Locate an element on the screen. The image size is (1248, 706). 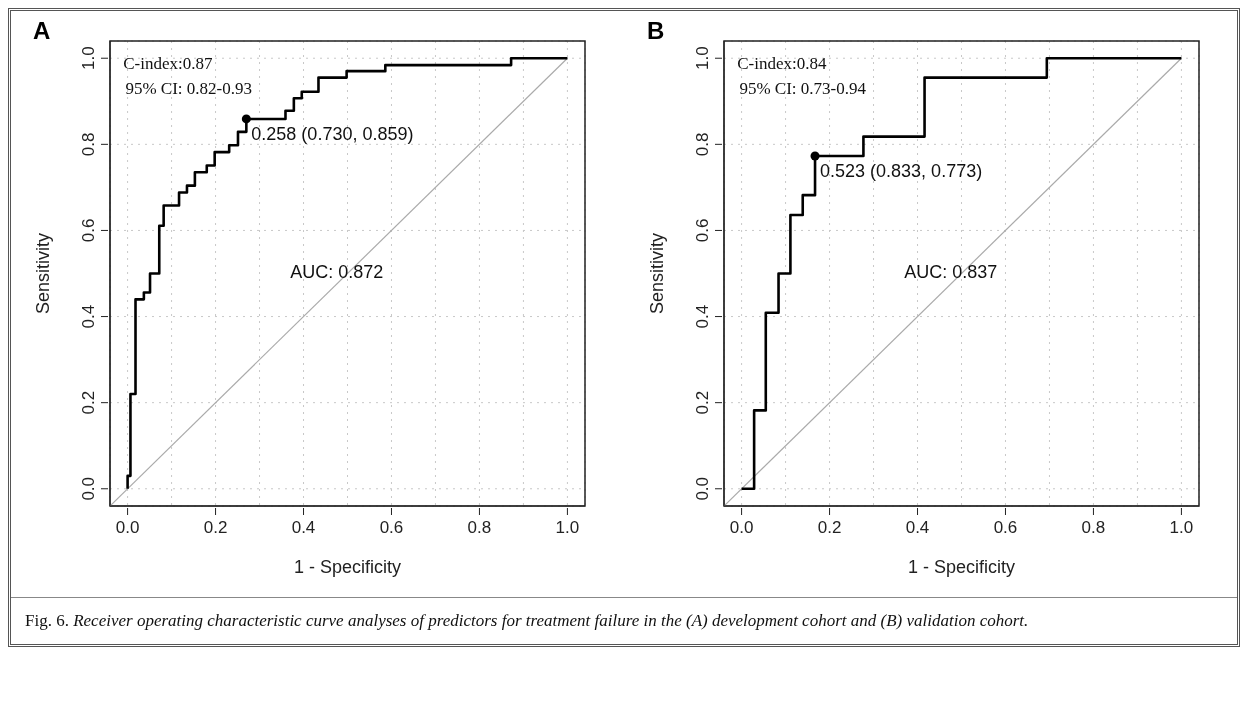
text: Receiver operating characteristic curve analyses of predictors for treatment failure in the (A) development cohort and (B) validation cohort. is located at coordinates (551, 620).